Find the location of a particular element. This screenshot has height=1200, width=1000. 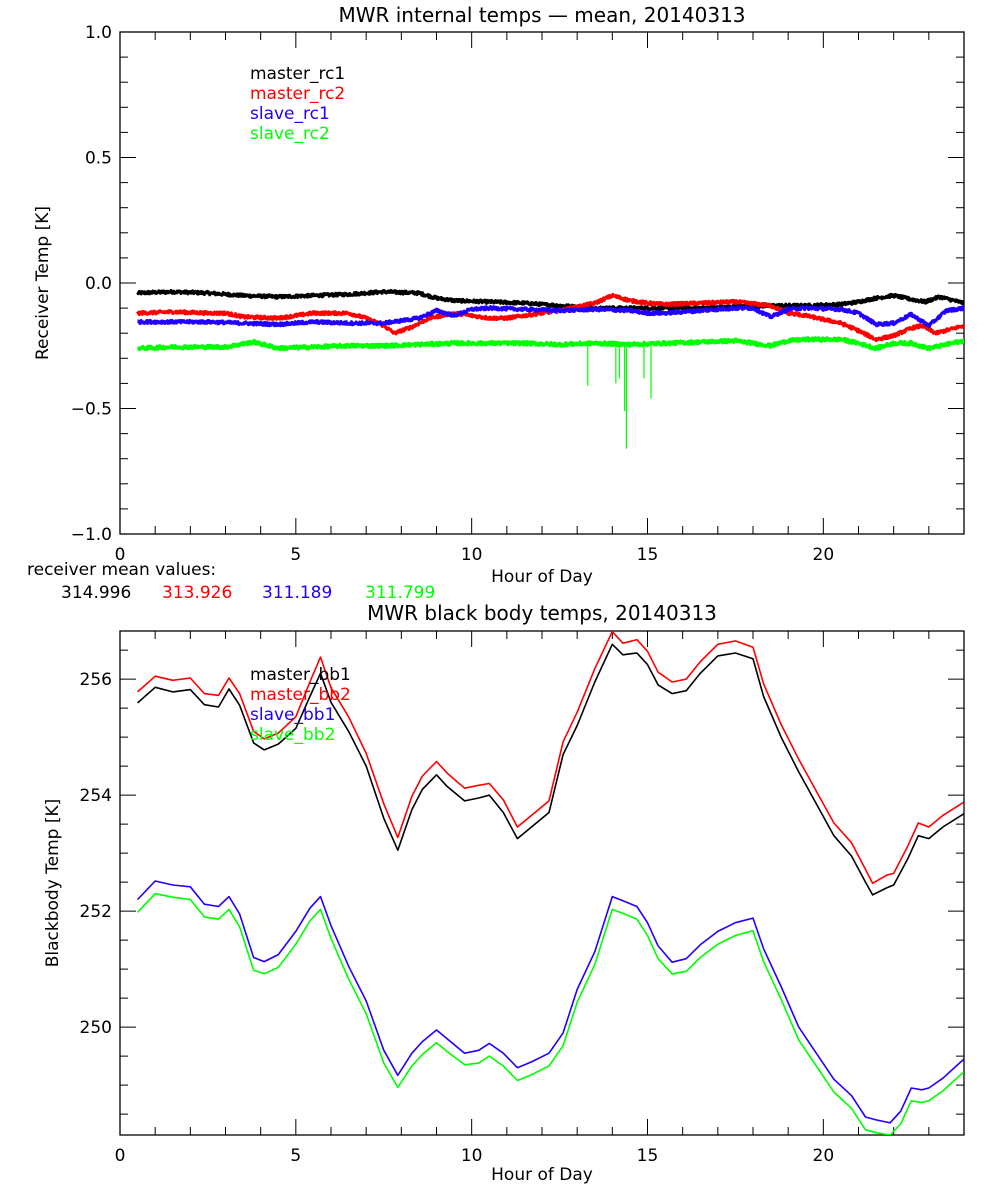

legend-entry-slave-rc1: slave_rc1 is located at coordinates (290, 114).